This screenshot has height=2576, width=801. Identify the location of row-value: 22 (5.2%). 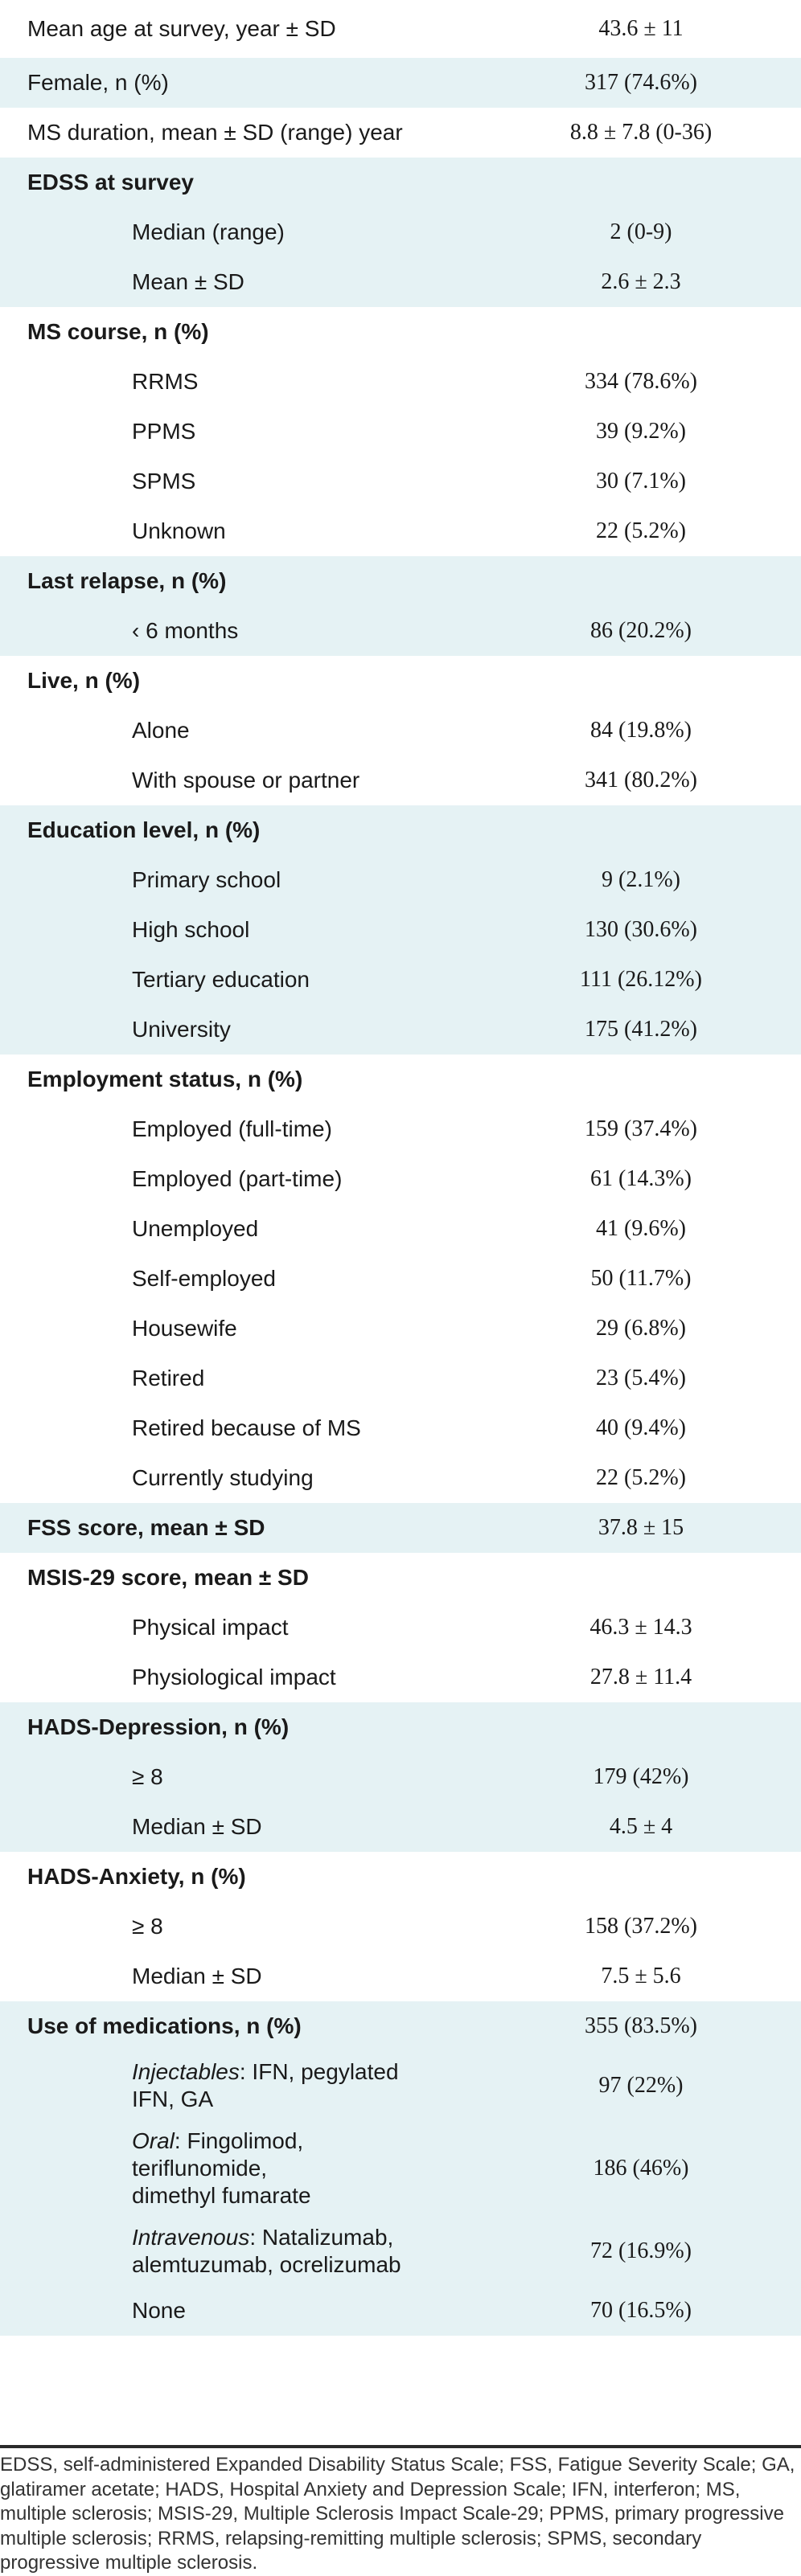
(641, 530).